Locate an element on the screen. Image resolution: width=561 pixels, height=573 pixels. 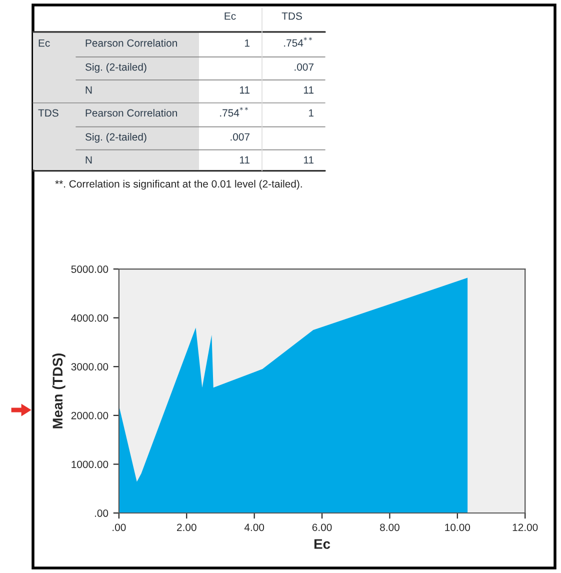
y-tick-label: 2000.00 is located at coordinates (89, 416).